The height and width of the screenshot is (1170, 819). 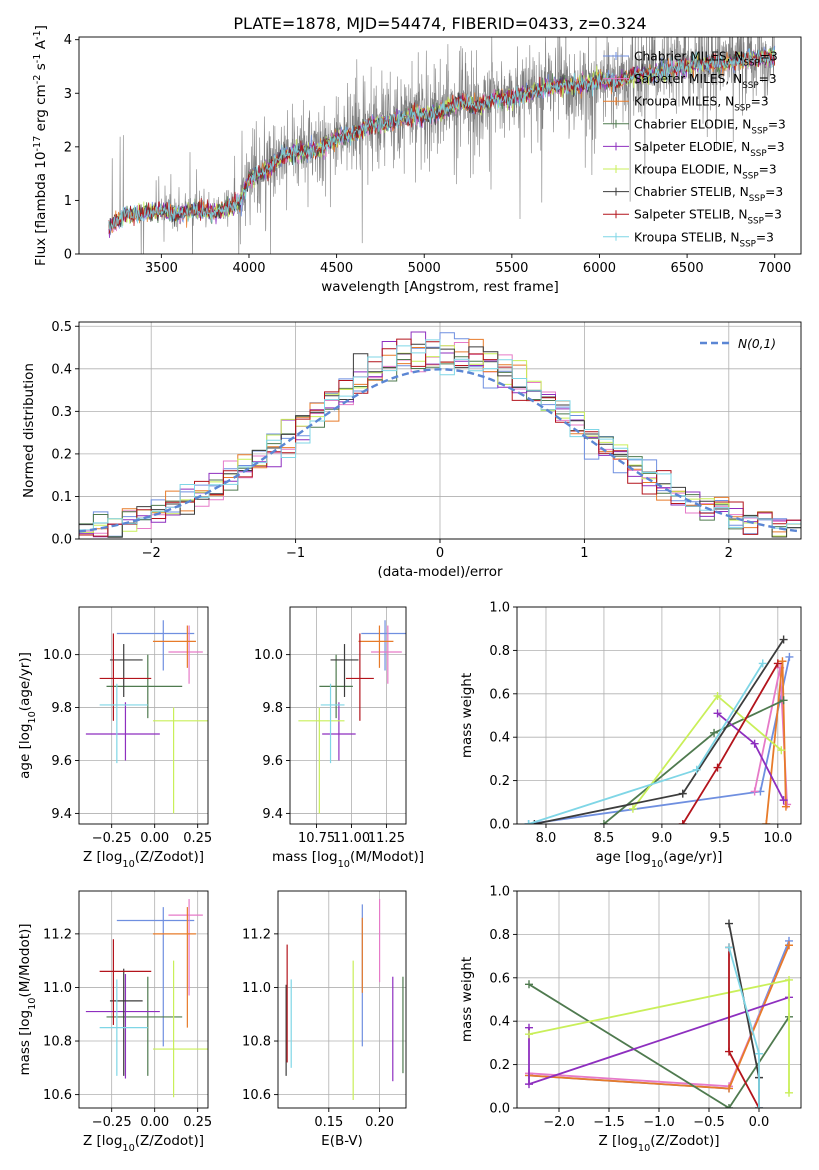 I want to click on x-axis-label: mass [log10(M/Modot)], so click(x=348, y=859).